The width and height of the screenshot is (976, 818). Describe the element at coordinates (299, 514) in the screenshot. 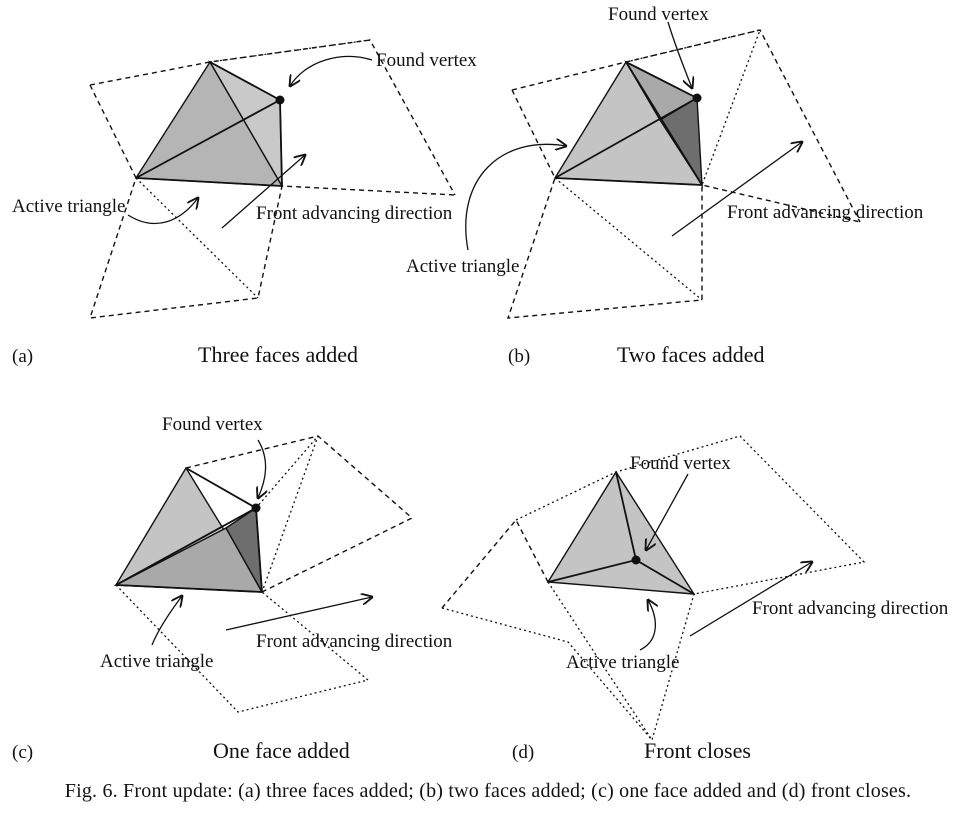

I see `panel-c-mesh-top` at that location.